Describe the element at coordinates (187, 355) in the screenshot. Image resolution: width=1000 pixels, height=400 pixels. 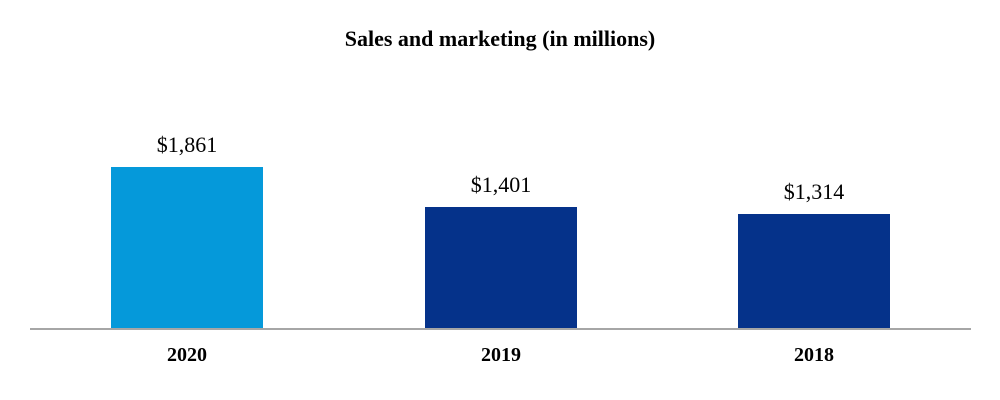
I see `x-axis-label-2020: 2020` at that location.